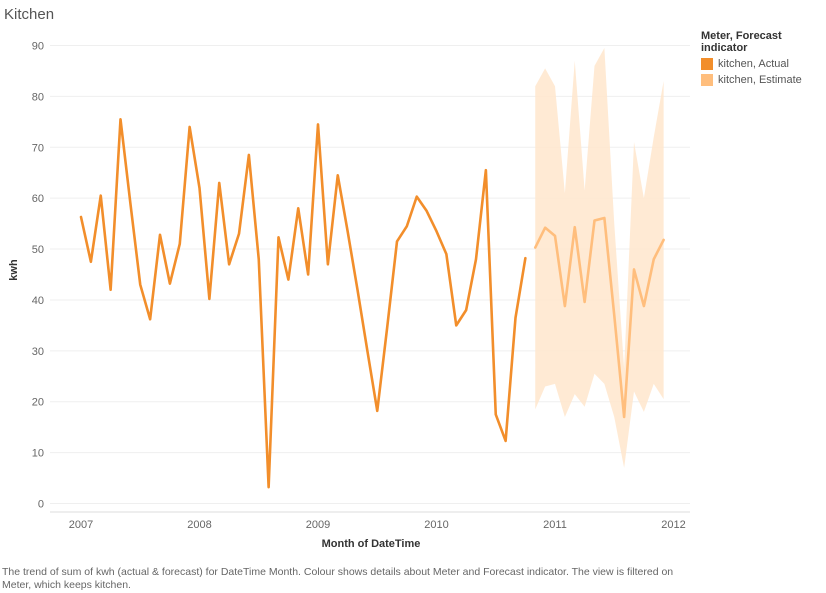 Image resolution: width=826 pixels, height=593 pixels. What do you see at coordinates (371, 544) in the screenshot?
I see `x-axis-title: Month of DateTime` at bounding box center [371, 544].